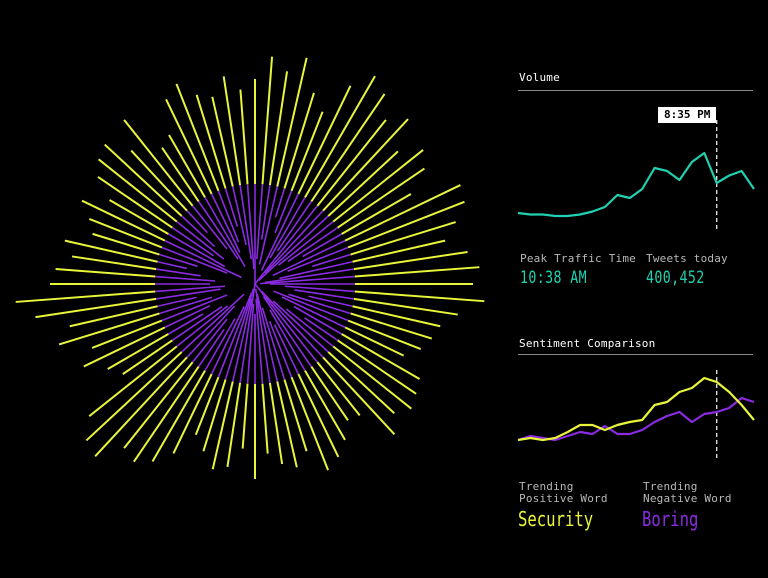 The image size is (768, 578). Describe the element at coordinates (636, 419) in the screenshot. I see `negative-sentiment-line` at that location.